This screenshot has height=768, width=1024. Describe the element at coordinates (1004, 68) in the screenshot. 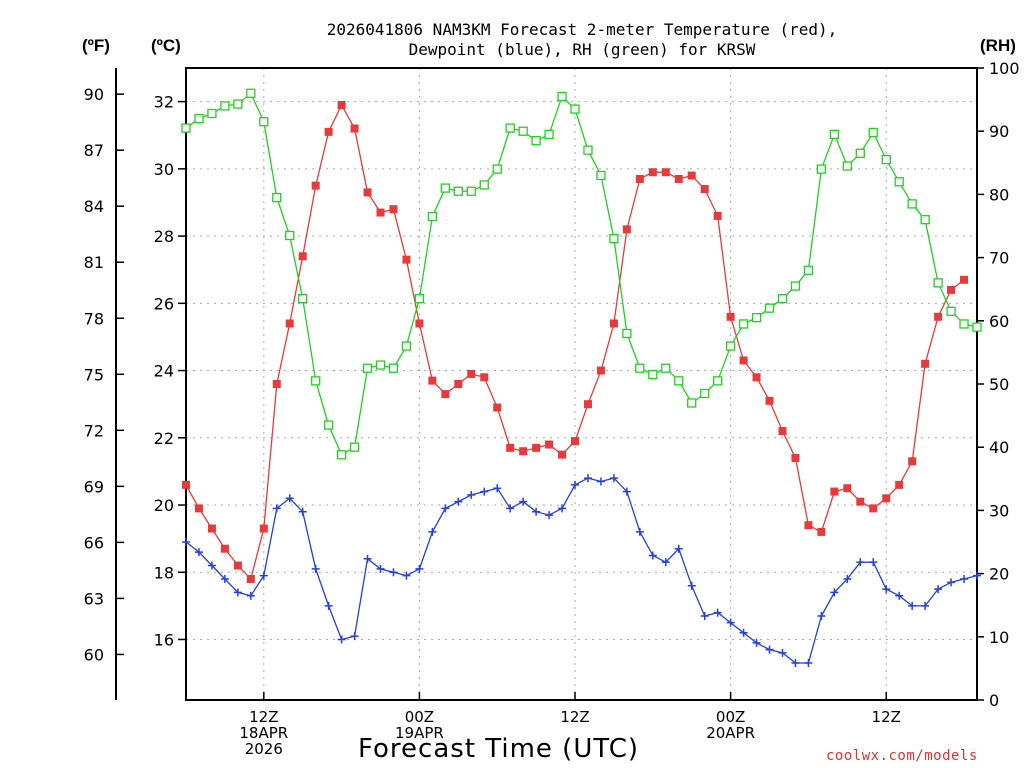

I see `rh-tick-label: 100` at that location.